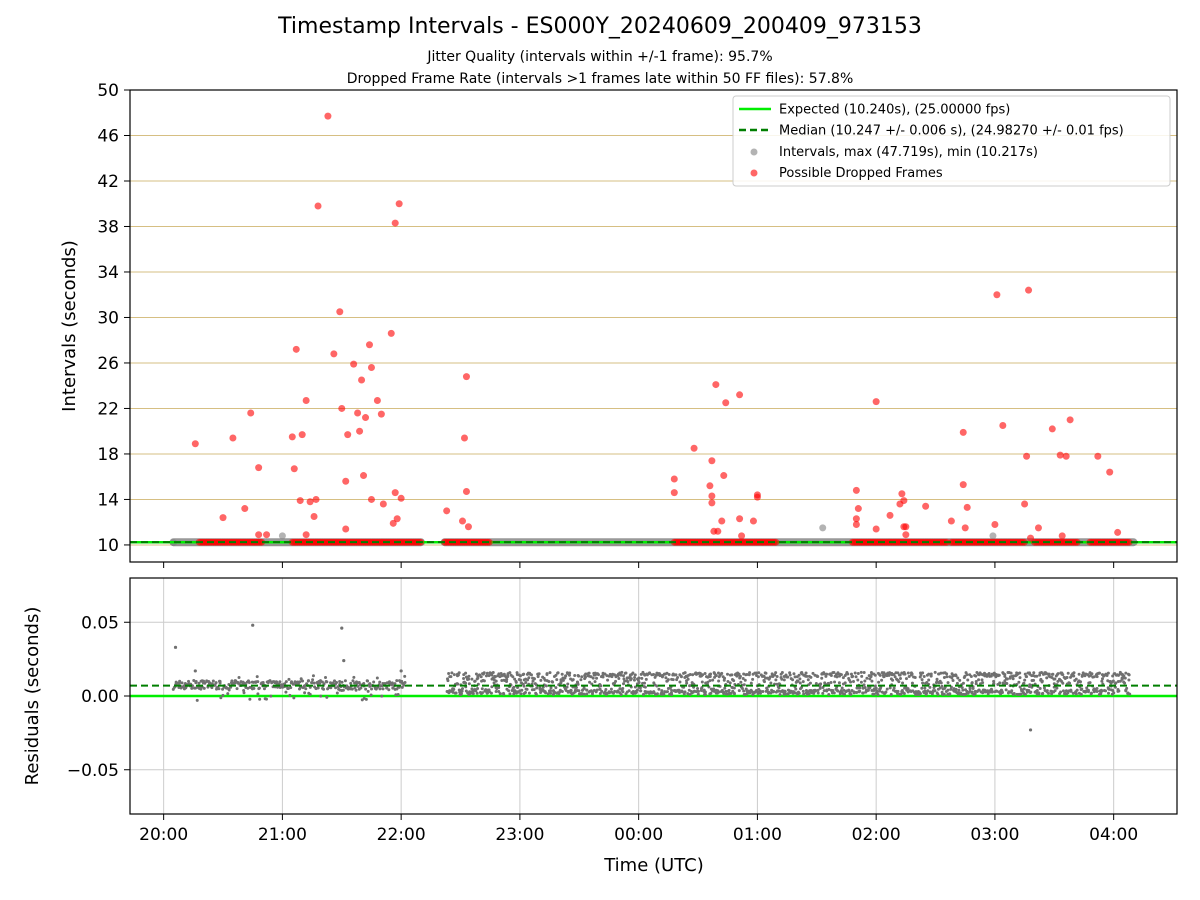  What do you see at coordinates (282, 835) in the screenshot?
I see `bottom-x-tick-label: 21:00` at bounding box center [282, 835].